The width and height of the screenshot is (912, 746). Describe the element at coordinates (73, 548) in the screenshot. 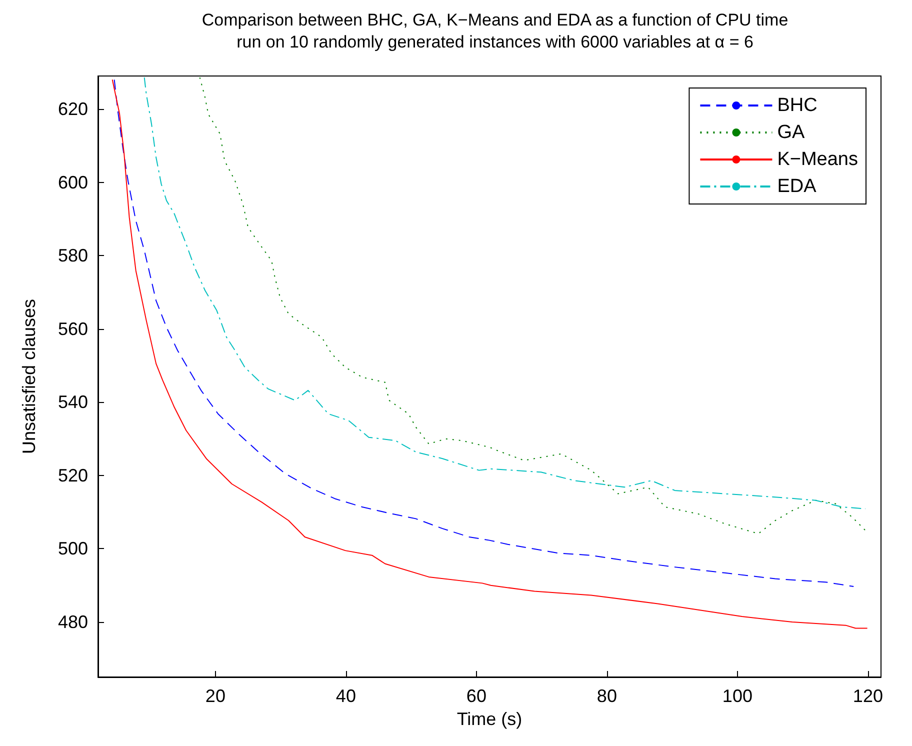

I see `y-tick-label: 500` at that location.